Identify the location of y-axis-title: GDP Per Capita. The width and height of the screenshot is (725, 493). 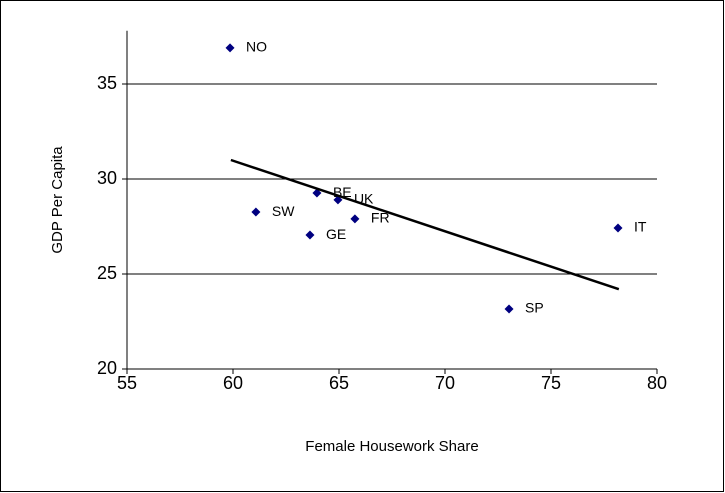
(57, 200).